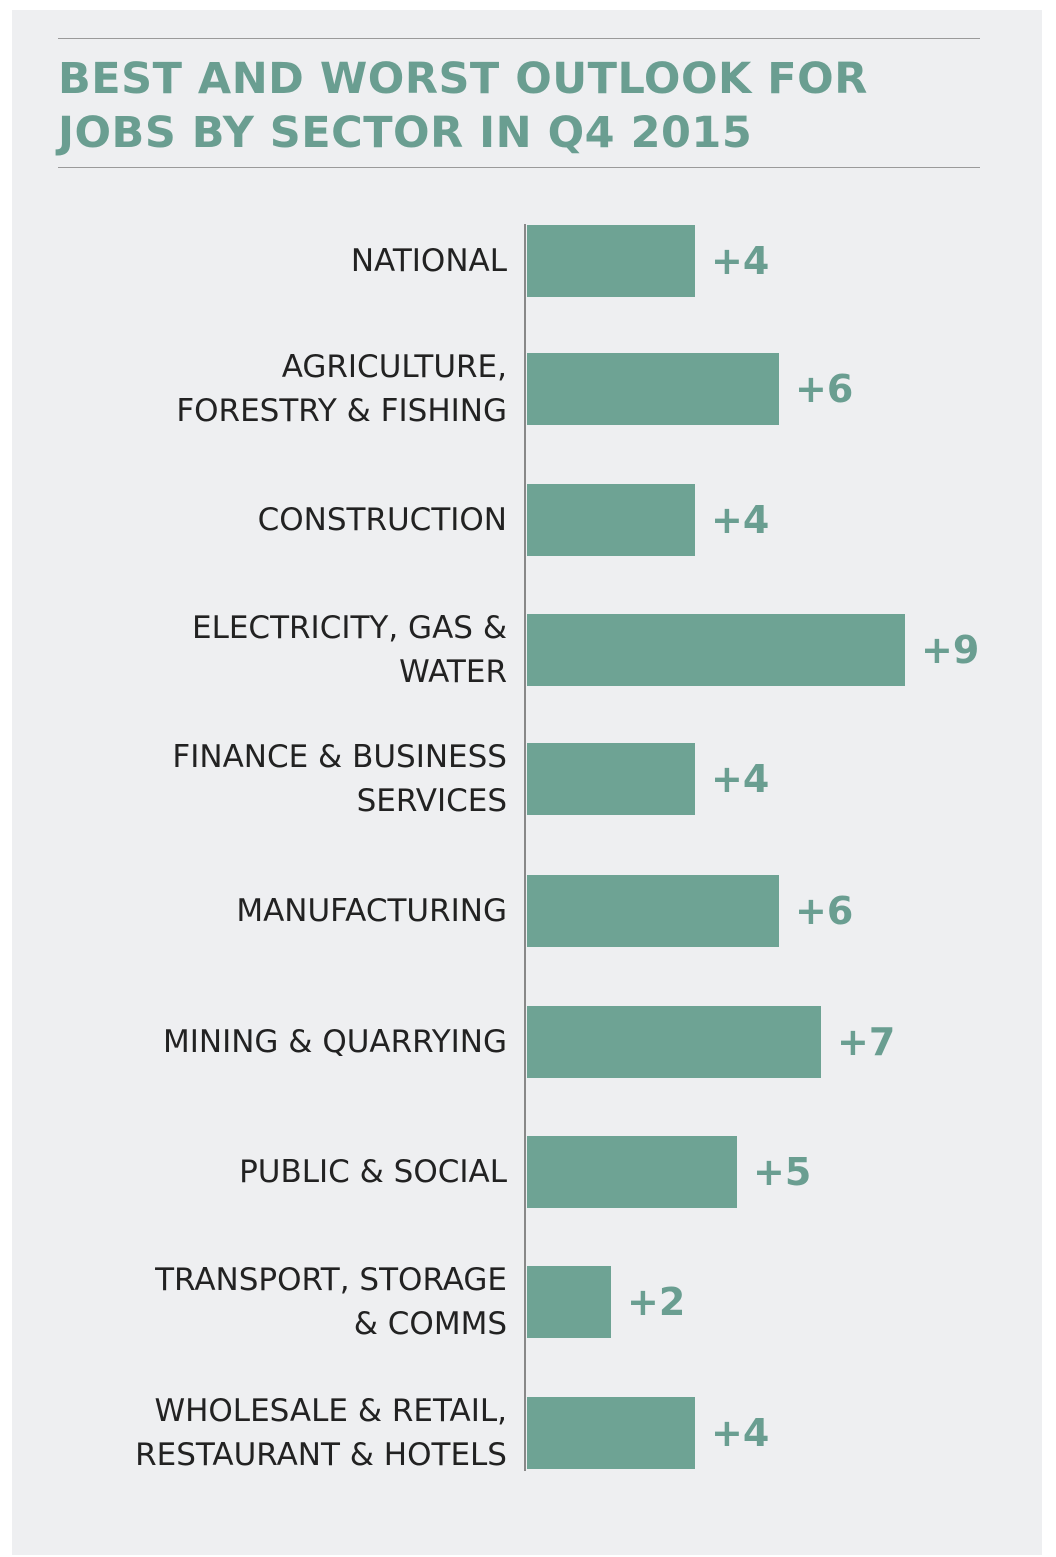  I want to click on category-label: MINING & QUARRYING, so click(335, 1042).